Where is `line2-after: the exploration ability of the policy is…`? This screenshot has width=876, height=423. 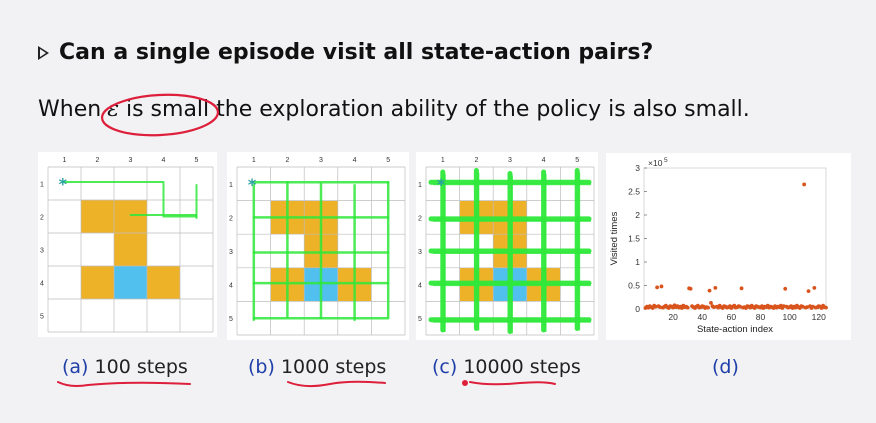 line2-after: the exploration ability of the policy is… is located at coordinates (479, 109).